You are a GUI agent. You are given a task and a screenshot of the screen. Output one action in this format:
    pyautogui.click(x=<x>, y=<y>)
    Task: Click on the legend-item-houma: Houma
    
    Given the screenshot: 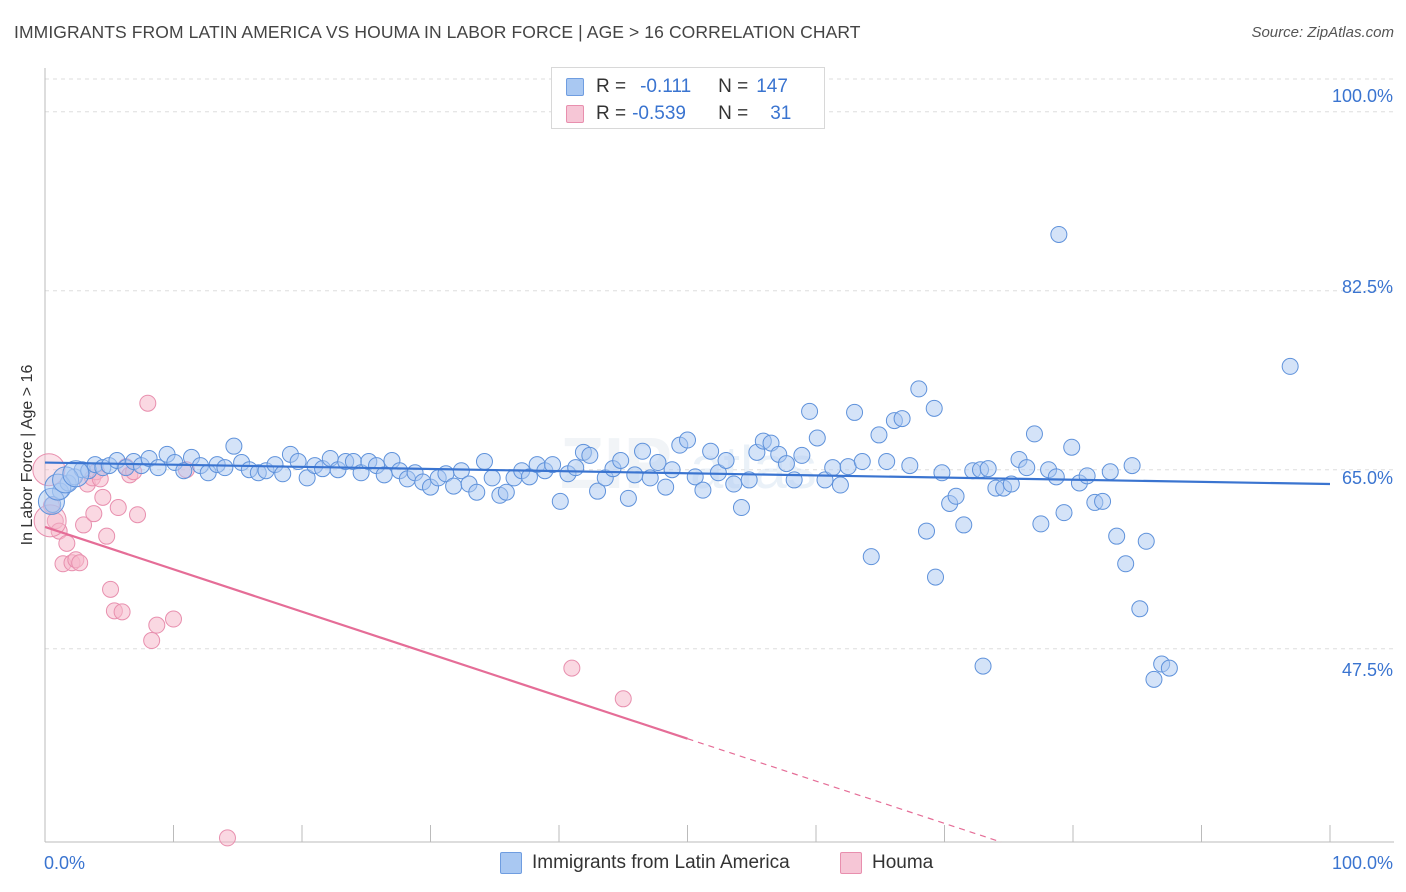 What is the action you would take?
    pyautogui.click(x=886, y=863)
    